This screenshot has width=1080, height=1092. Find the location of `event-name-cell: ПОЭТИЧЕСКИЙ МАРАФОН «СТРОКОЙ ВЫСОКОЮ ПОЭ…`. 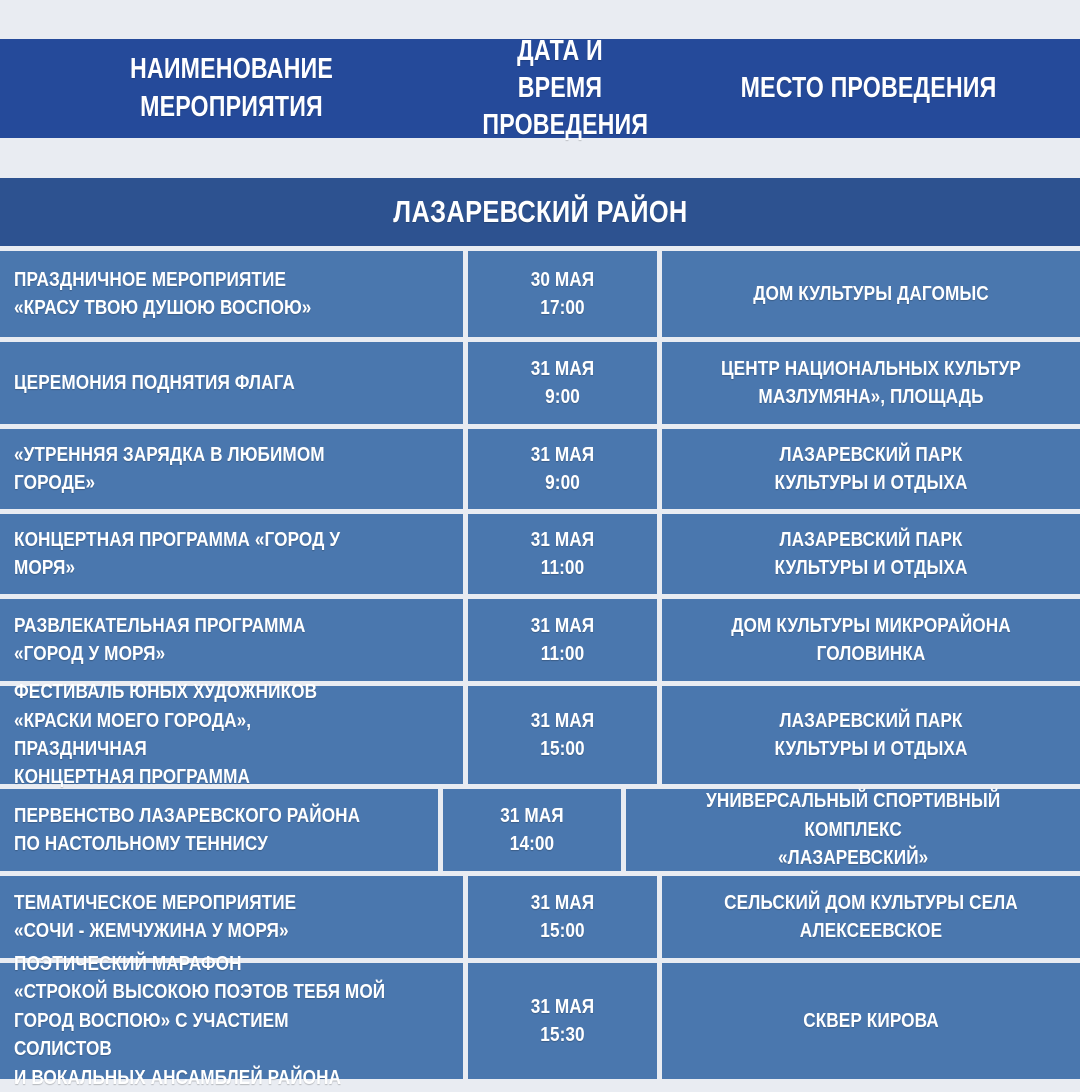

event-name-cell: ПОЭТИЧЕСКИЙ МАРАФОН «СТРОКОЙ ВЫСОКОЮ ПОЭ… is located at coordinates (231, 1021).